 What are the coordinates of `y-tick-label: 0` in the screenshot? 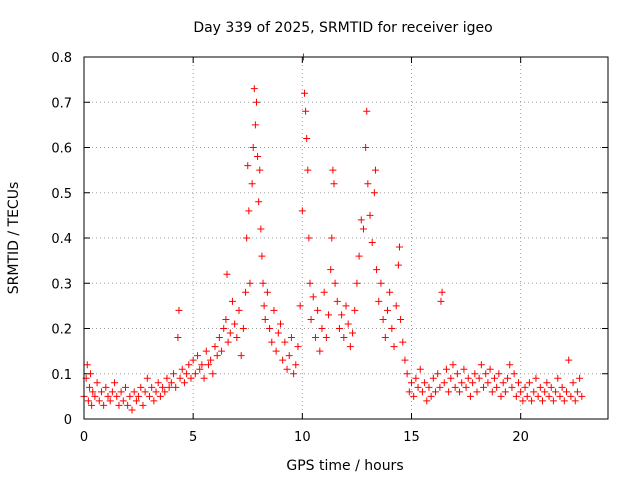 It's located at (68, 420).